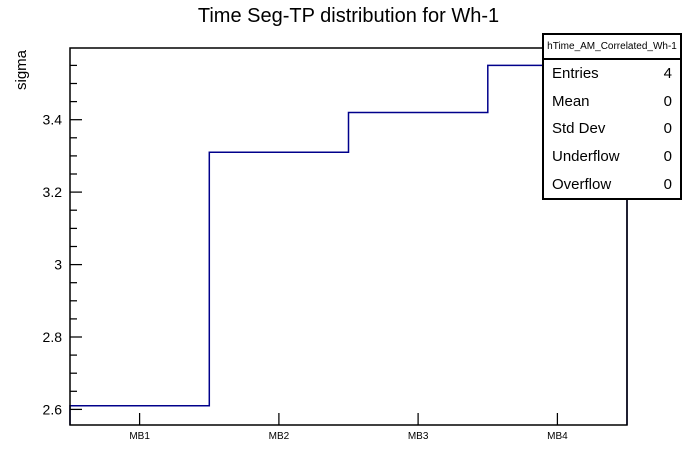  Describe the element at coordinates (612, 74) in the screenshot. I see `stats-row-entries: Entries 4` at that location.